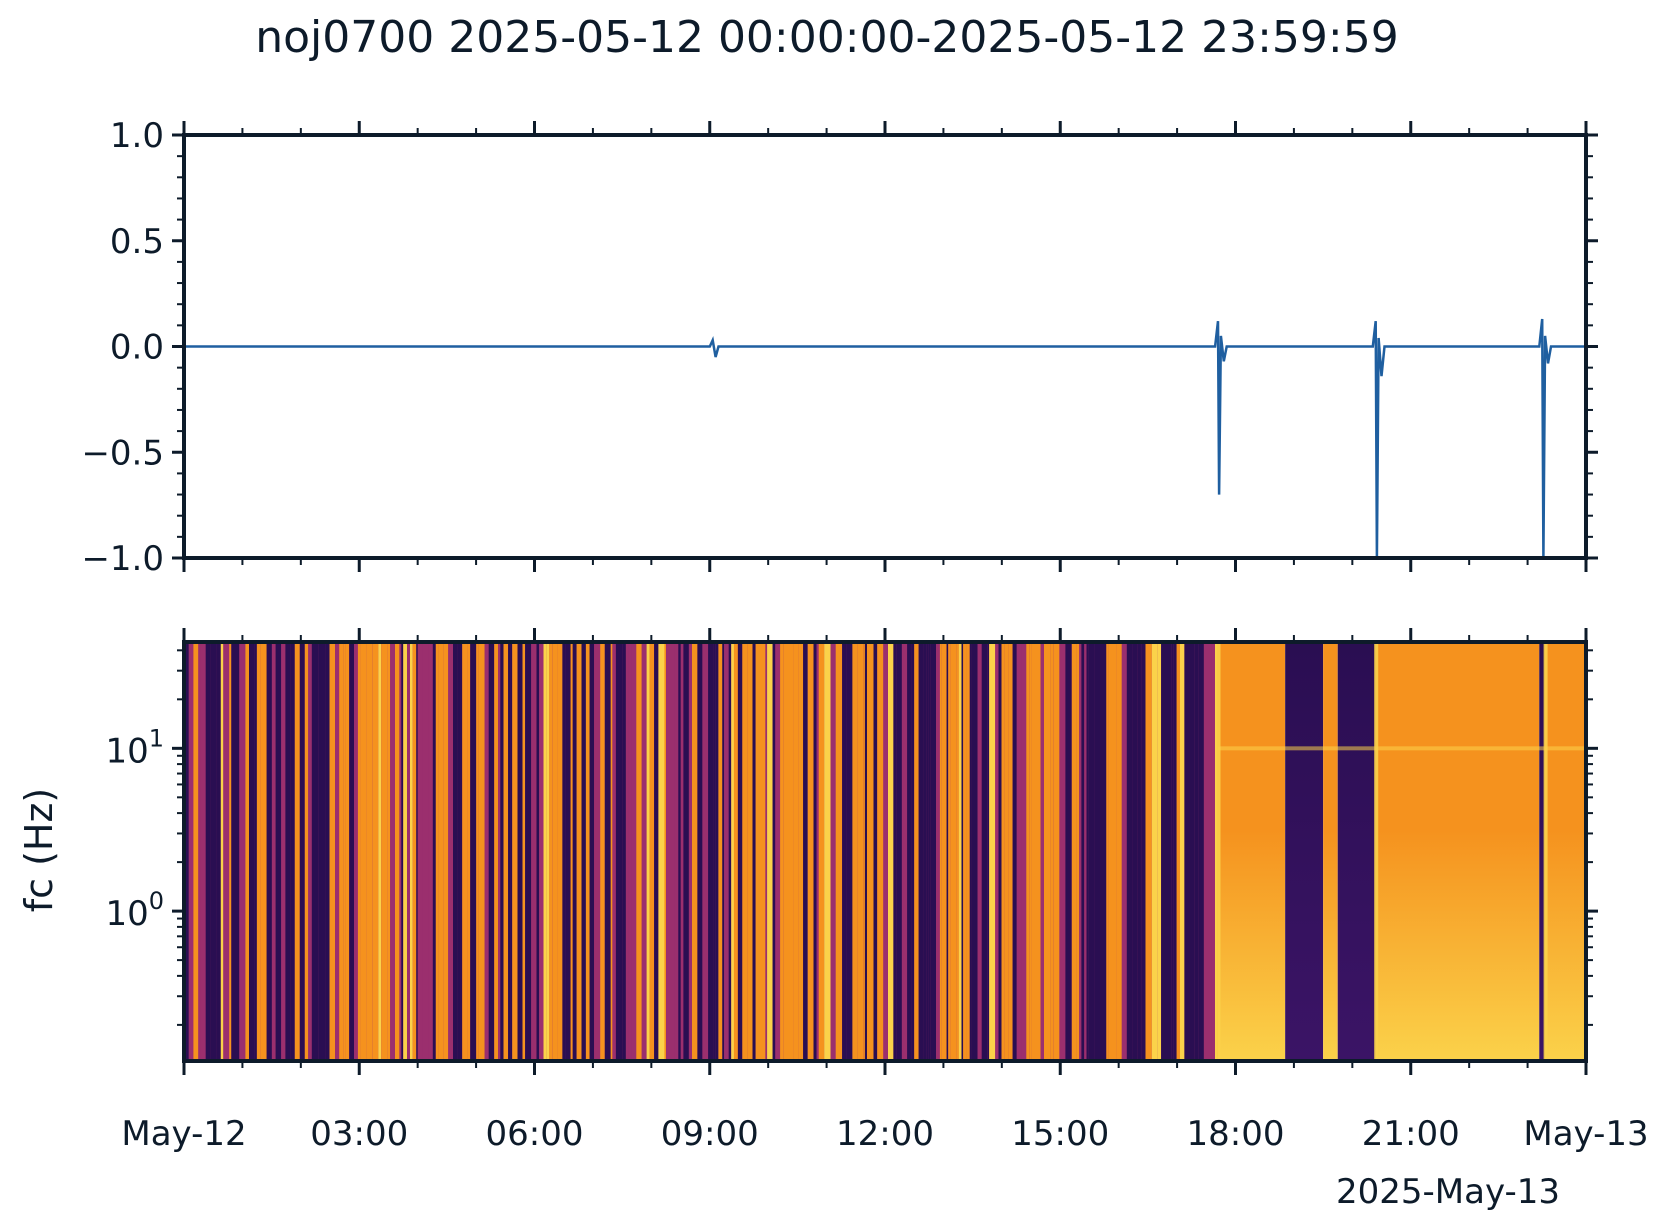 The height and width of the screenshot is (1220, 1669). I want to click on x-tick-label: 15:00, so click(1060, 1134).